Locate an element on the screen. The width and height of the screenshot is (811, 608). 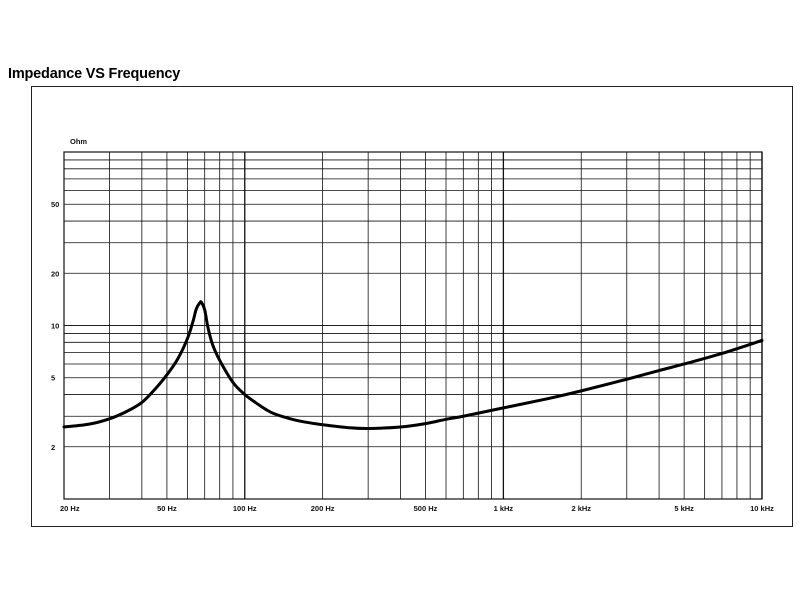
x-tick-label: 5 kHz is located at coordinates (684, 508).